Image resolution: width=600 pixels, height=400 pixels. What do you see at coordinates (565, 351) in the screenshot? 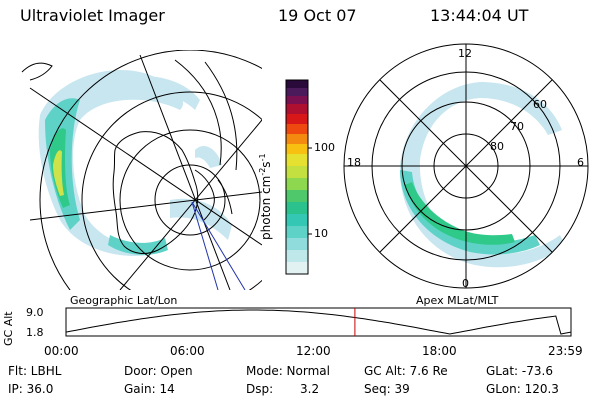
I see `timeline-xtick-4: 23:59` at bounding box center [565, 351].